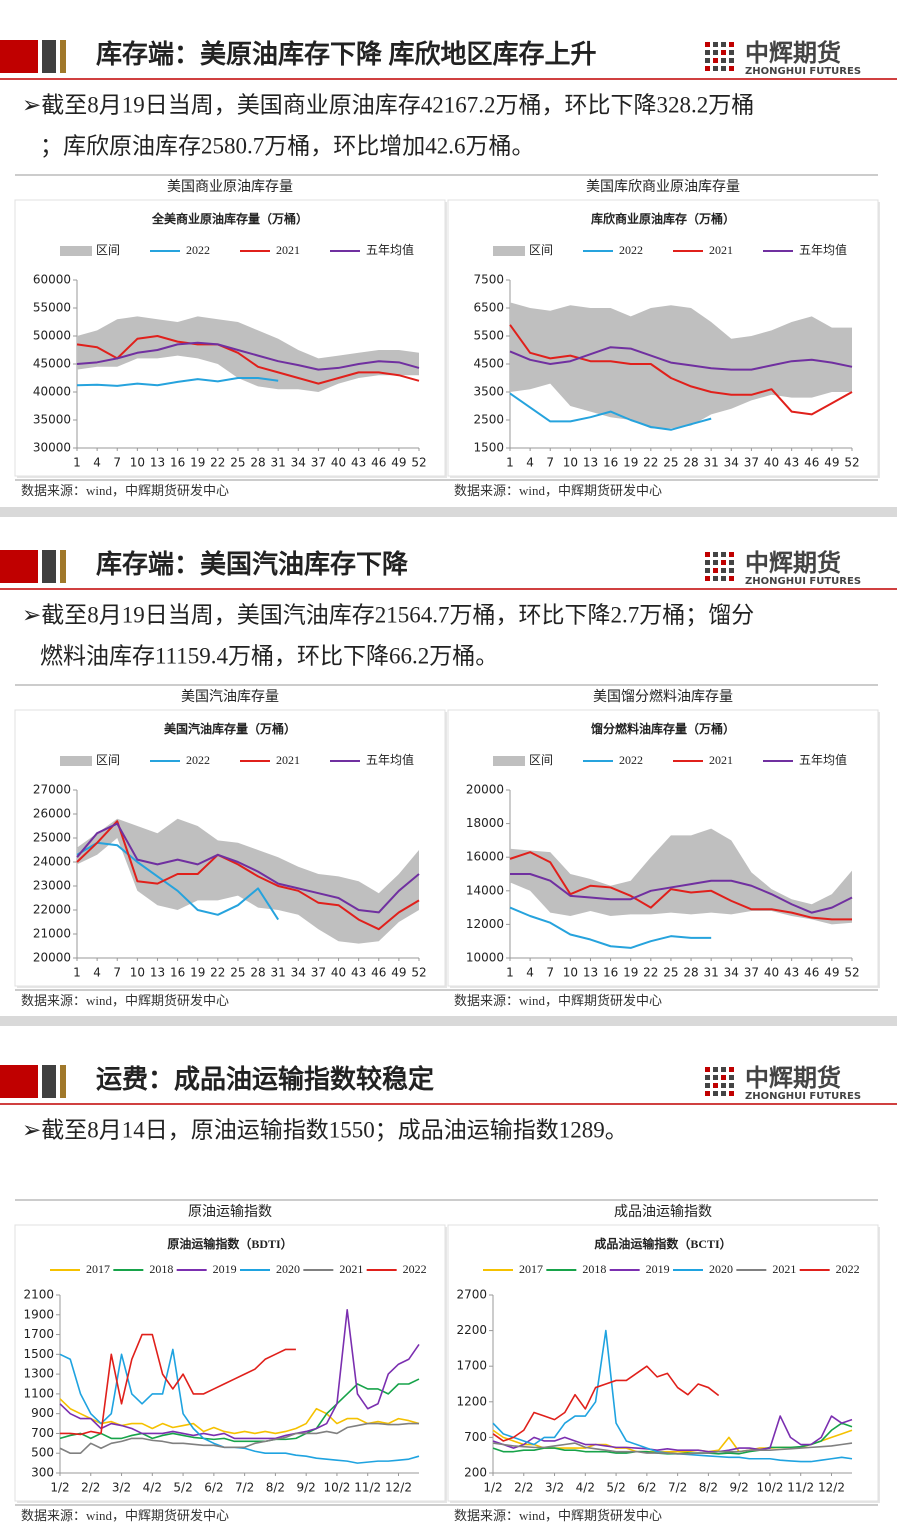 The image size is (897, 1531). Describe the element at coordinates (811, 463) in the screenshot. I see `x-tick-label: 46` at that location.